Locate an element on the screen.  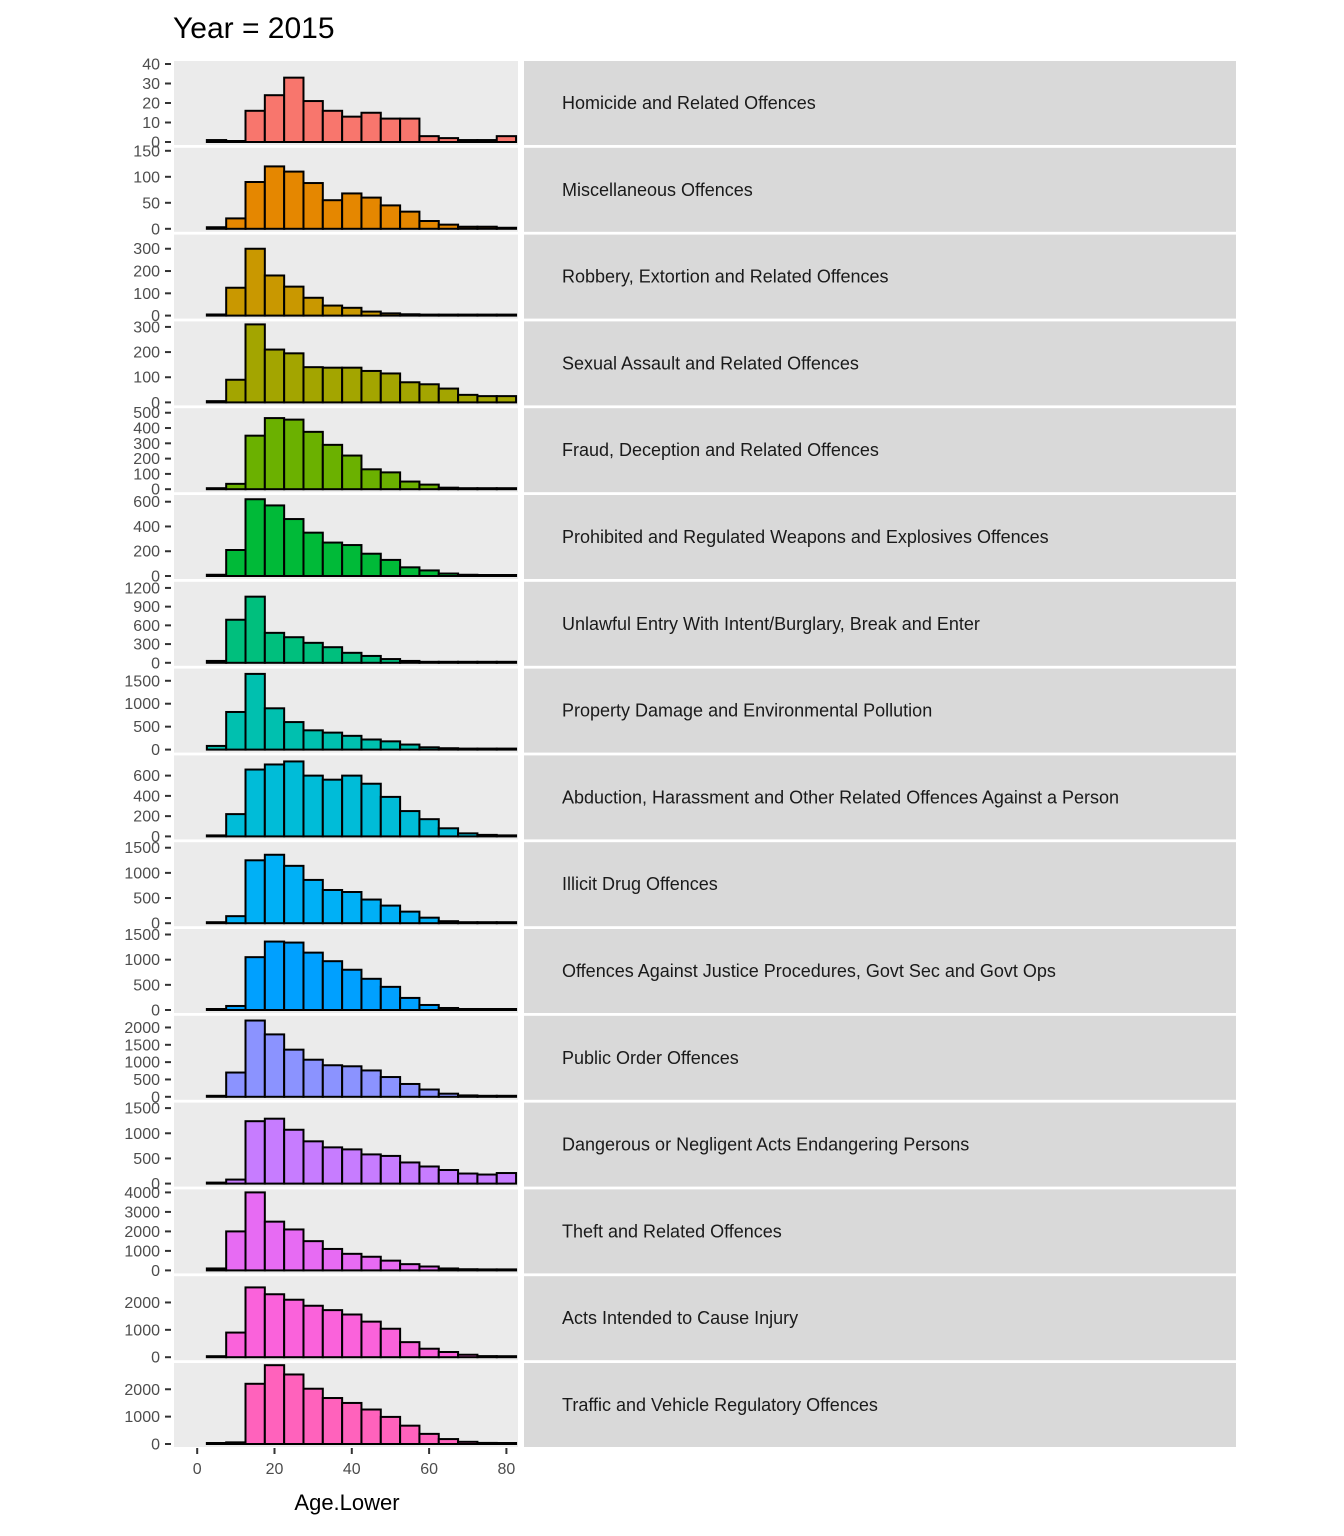
y-tick-label: 10 is located at coordinates (151, 123).